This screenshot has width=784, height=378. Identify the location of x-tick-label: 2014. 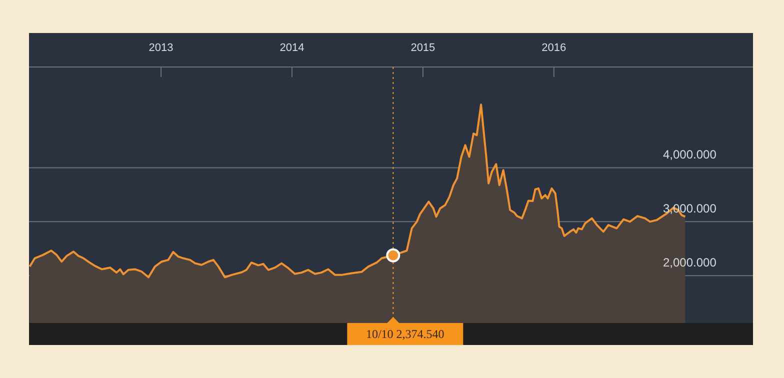
(292, 48).